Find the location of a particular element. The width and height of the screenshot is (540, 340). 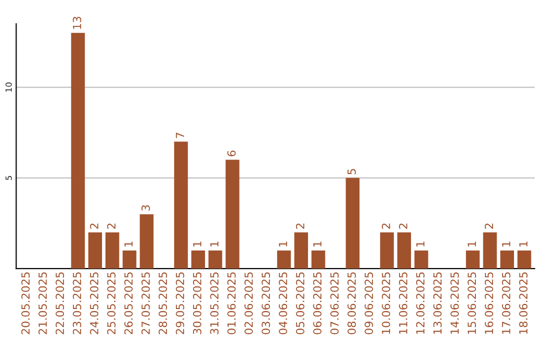

x-tick-label: 23.05.2025 is located at coordinates (77, 303).